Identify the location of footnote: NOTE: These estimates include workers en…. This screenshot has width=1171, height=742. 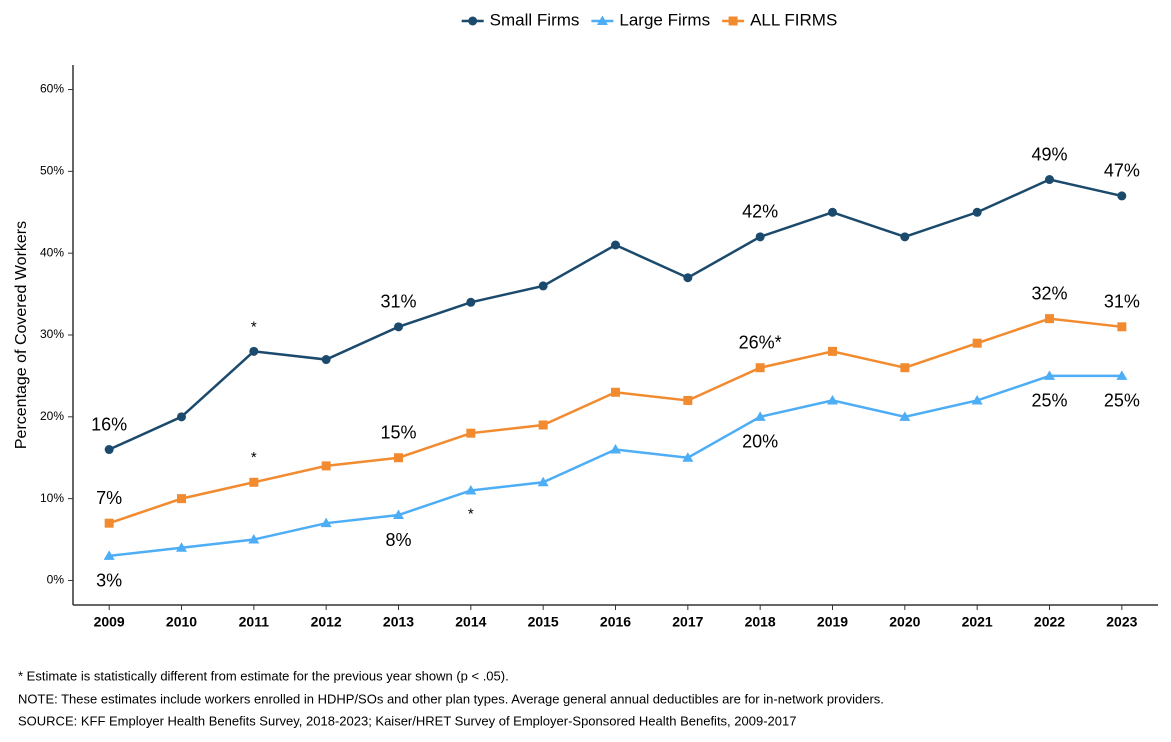
(451, 698).